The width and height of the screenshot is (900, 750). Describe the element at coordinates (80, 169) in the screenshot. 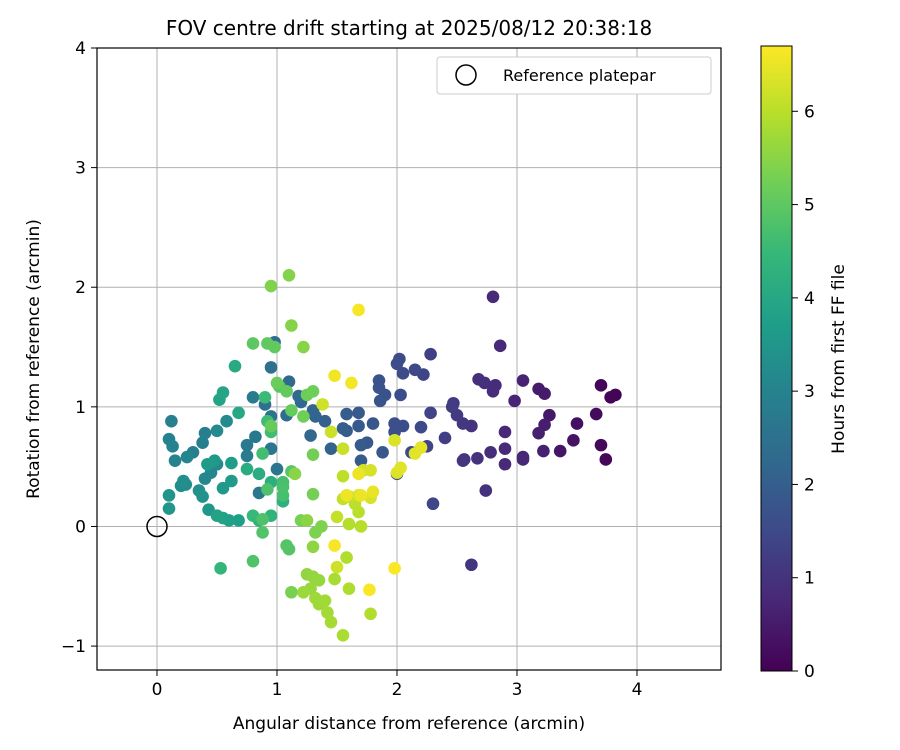

I see `y-tick-label: 3` at that location.